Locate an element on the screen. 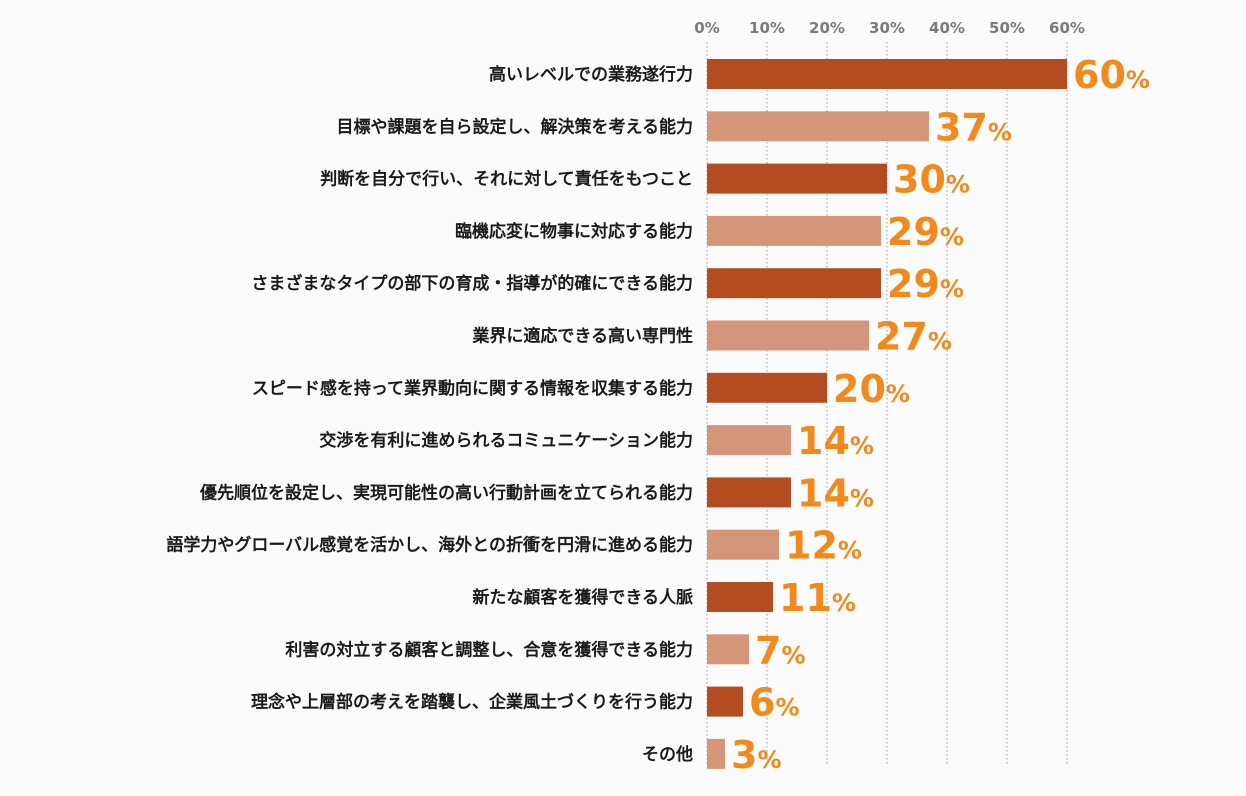  x-tick-label: 20% is located at coordinates (827, 28).